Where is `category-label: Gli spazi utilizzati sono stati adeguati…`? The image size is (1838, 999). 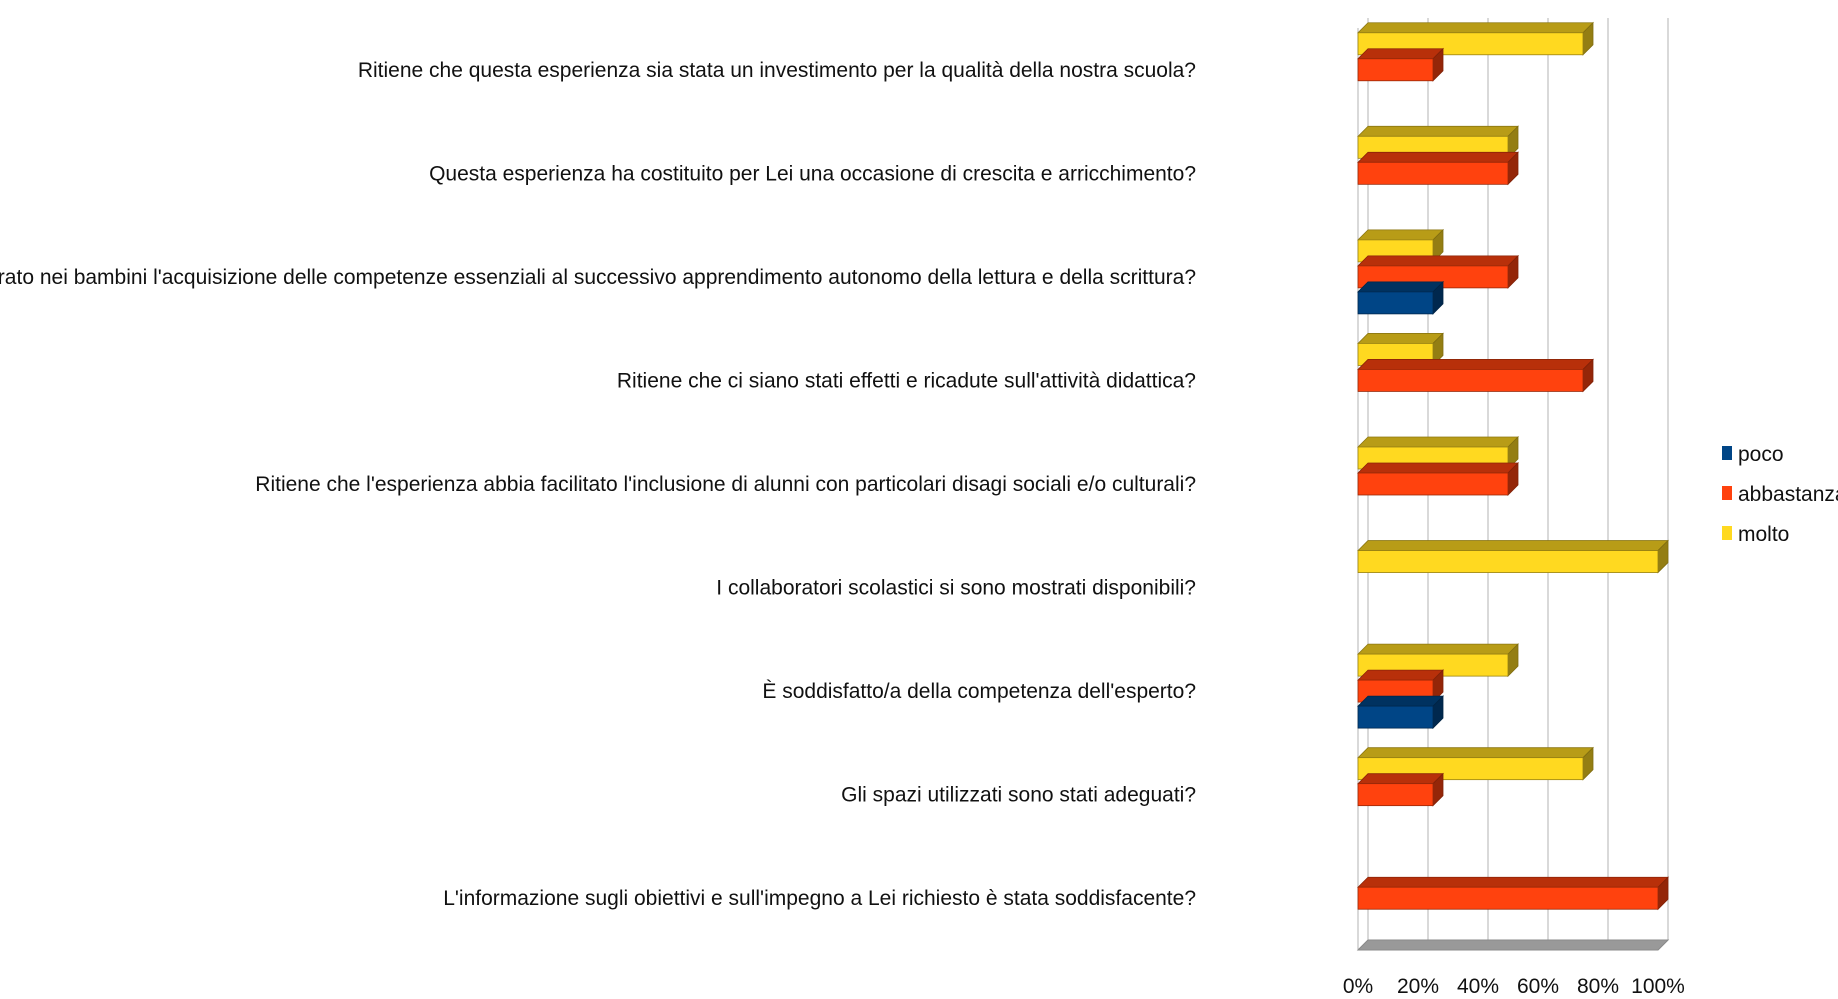
category-label: Gli spazi utilizzati sono stati adeguati… is located at coordinates (1018, 795).